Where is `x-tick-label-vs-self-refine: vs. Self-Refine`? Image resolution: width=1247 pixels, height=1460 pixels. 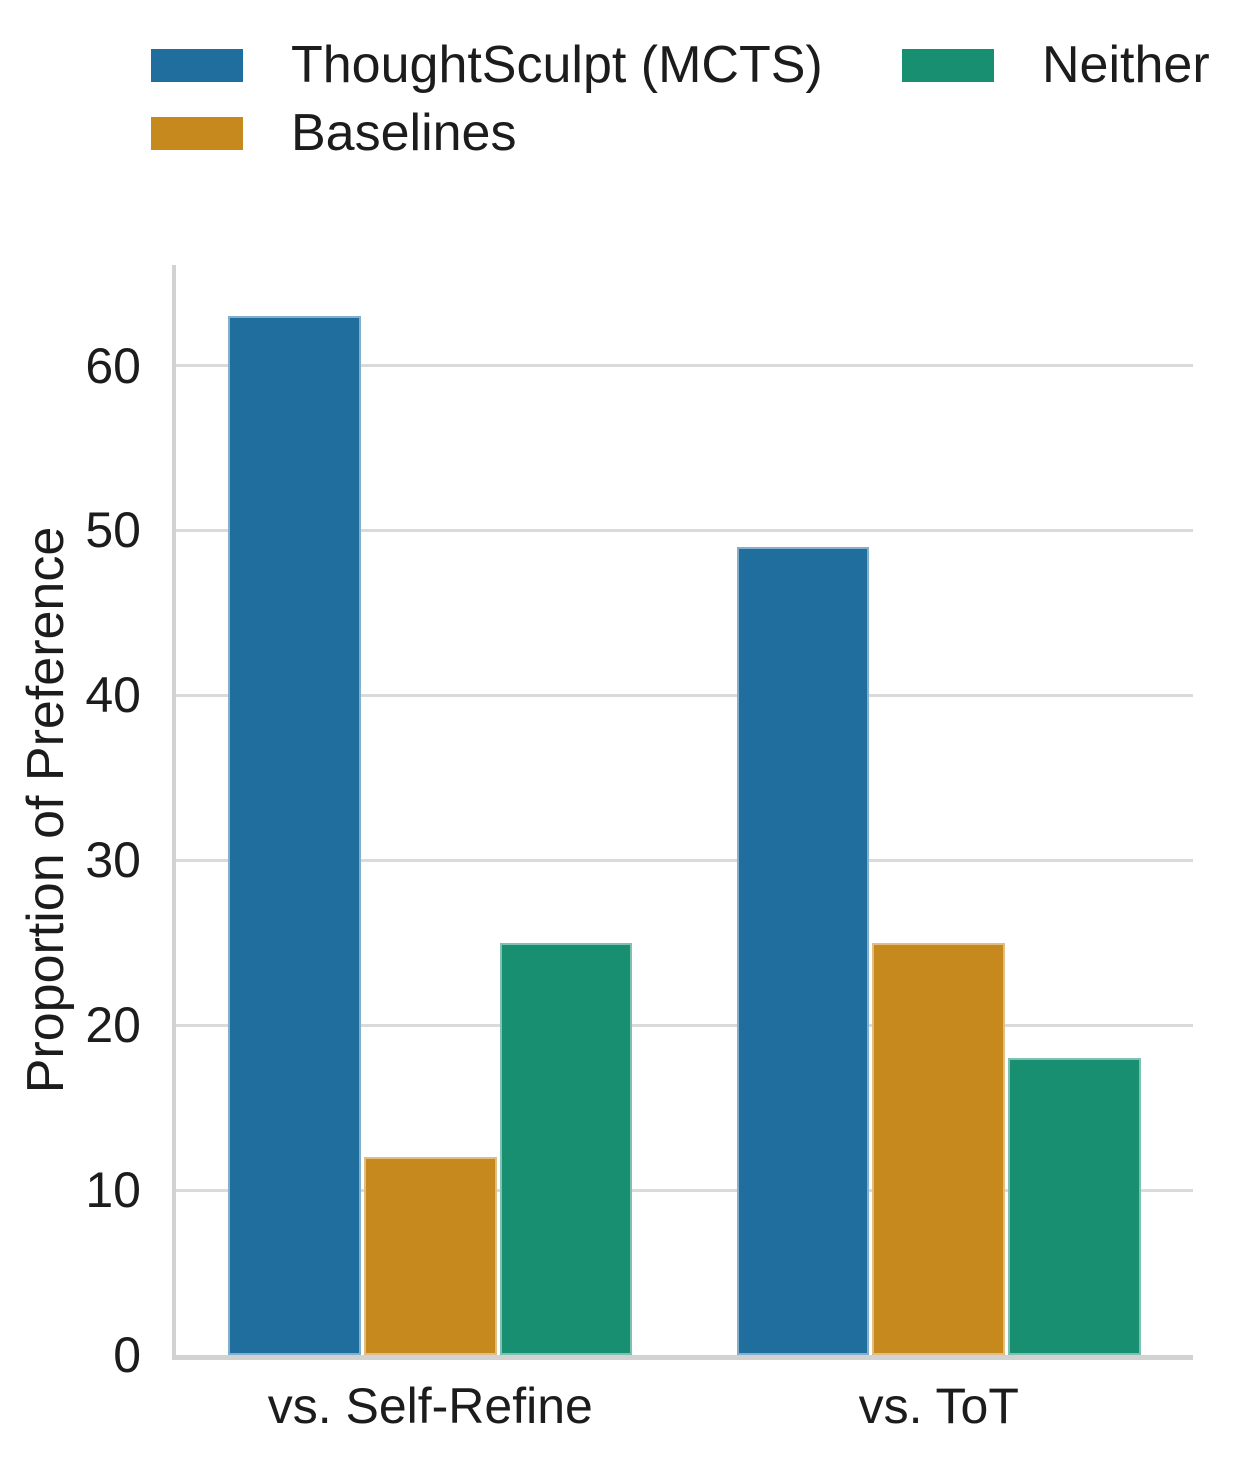
x-tick-label-vs-self-refine: vs. Self-Refine is located at coordinates (430, 1406).